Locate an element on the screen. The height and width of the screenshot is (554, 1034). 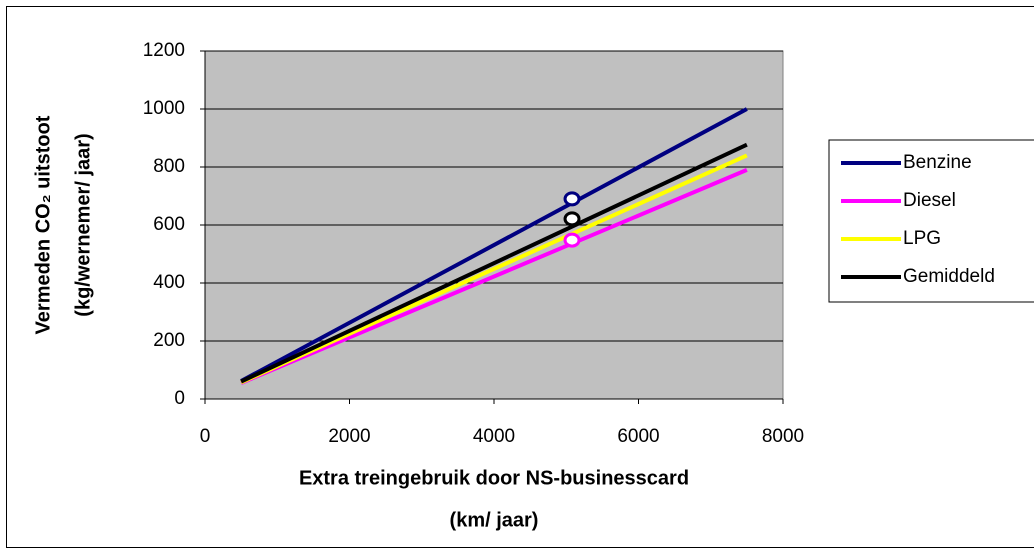
y-axis-label: (kg/wernemer/ jaar) is located at coordinates (83, 224).